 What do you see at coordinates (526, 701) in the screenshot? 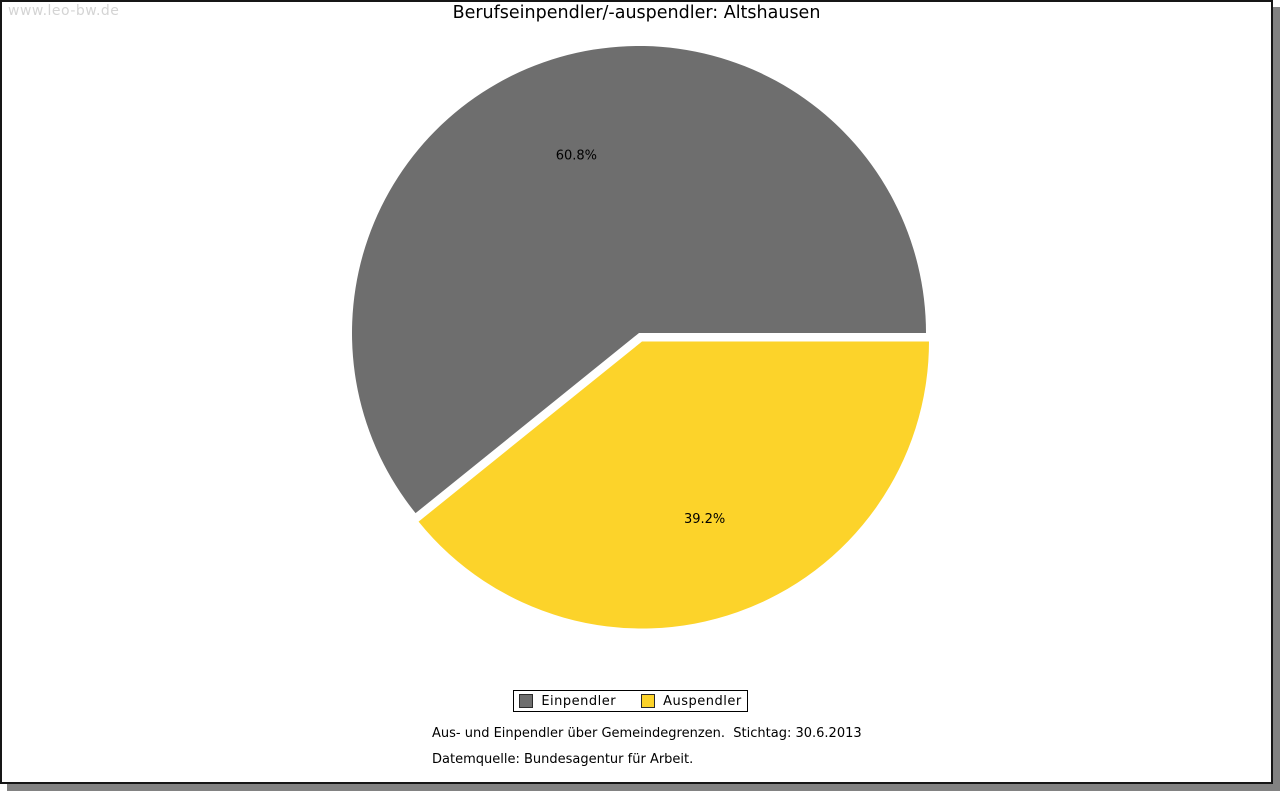
I see `legend-swatch-einpendler` at bounding box center [526, 701].